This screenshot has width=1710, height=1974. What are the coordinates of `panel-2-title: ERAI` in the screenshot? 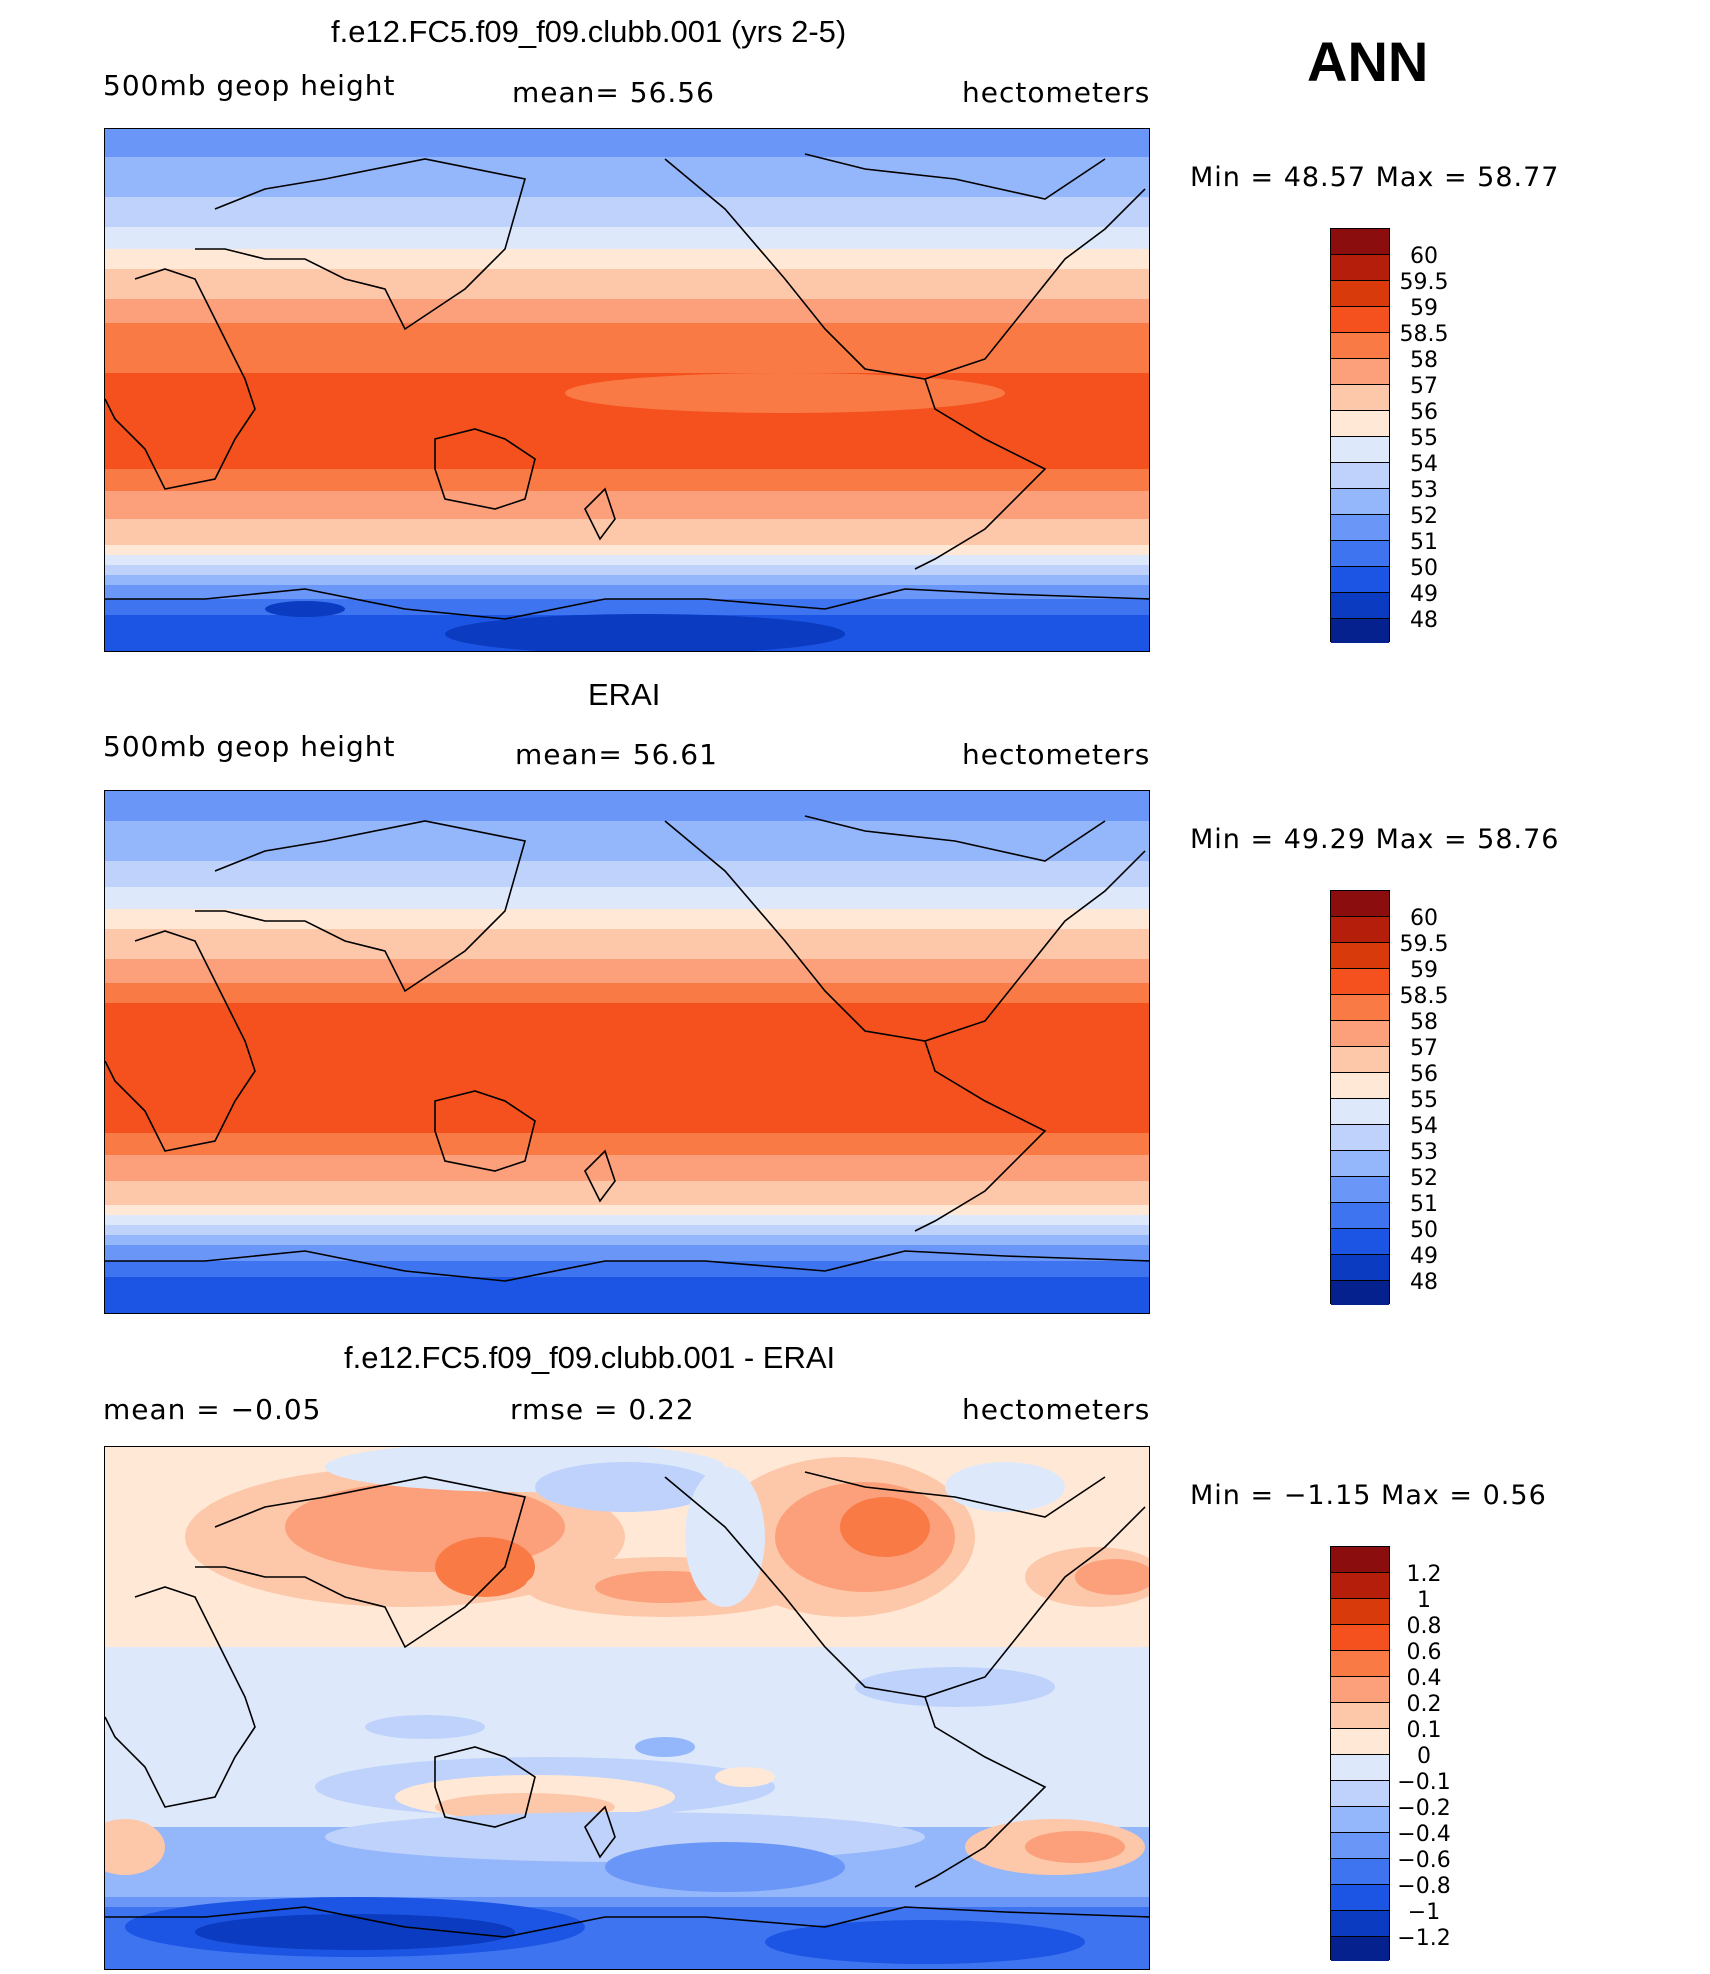 It's located at (624, 694).